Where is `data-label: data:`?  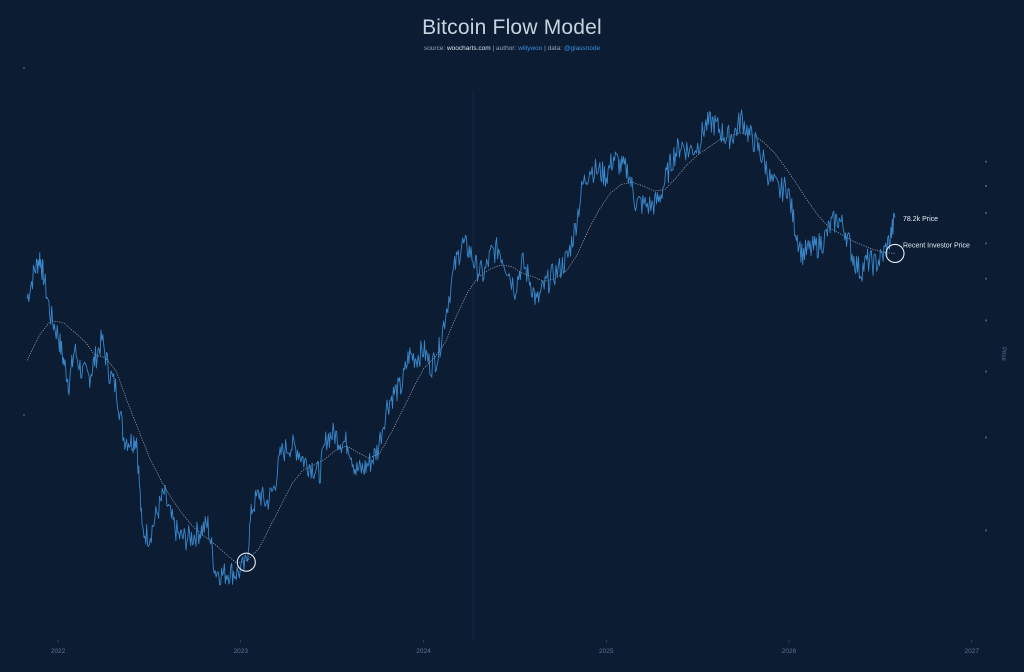 data-label: data: is located at coordinates (555, 48).